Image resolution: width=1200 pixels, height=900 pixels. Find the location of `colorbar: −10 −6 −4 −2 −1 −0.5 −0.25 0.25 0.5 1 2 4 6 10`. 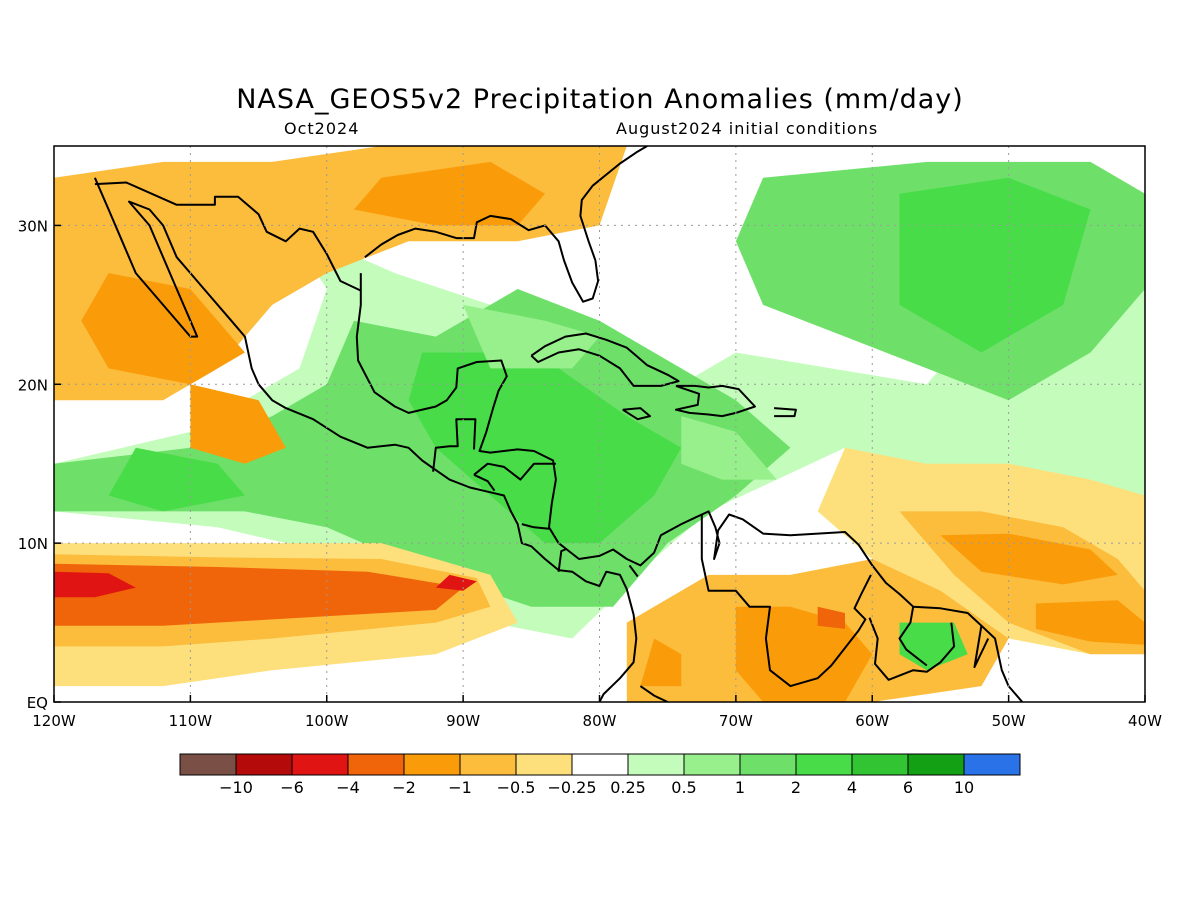

colorbar: −10 −6 −4 −2 −1 −0.5 −0.25 0.25 0.5 1 2 4 6 10 is located at coordinates (600, 775).